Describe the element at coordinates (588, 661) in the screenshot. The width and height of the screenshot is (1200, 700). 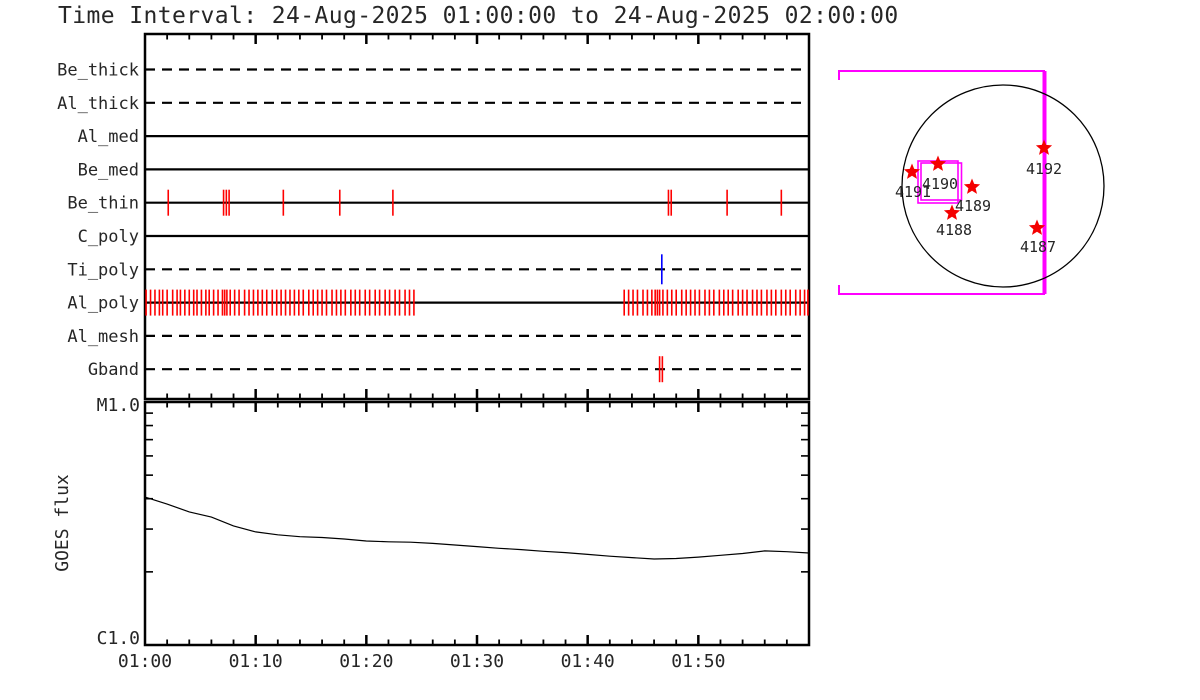
I see `x-tick-label-01:40: 01:40` at that location.